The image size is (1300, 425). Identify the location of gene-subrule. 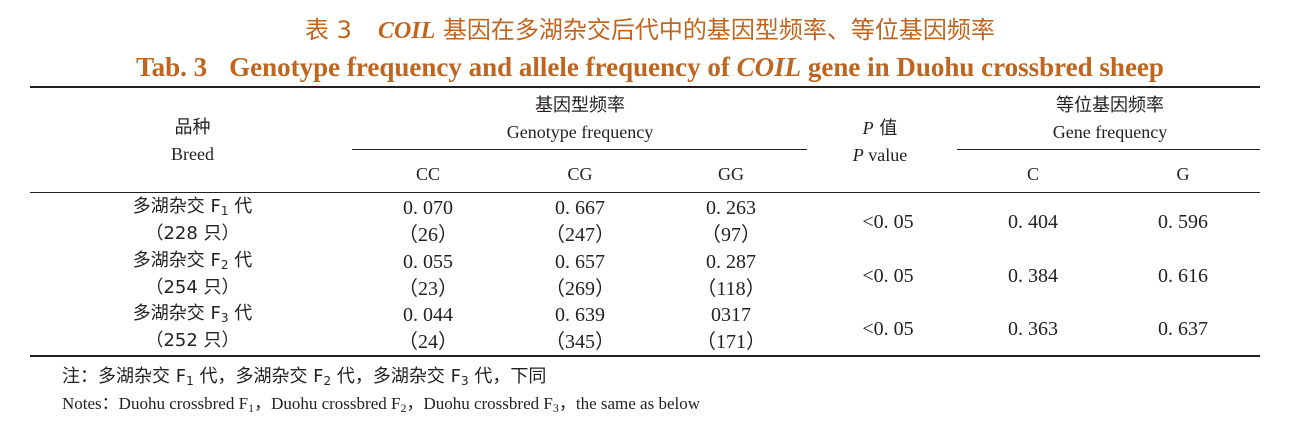
(1108, 149).